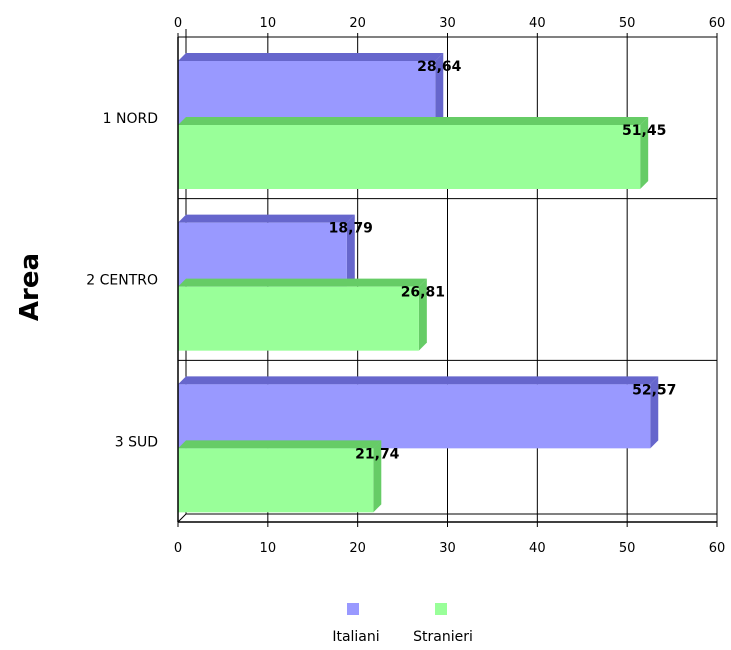 Image resolution: width=731 pixels, height=650 pixels. What do you see at coordinates (402, 624) in the screenshot?
I see `legend: Italiani Stranieri` at bounding box center [402, 624].